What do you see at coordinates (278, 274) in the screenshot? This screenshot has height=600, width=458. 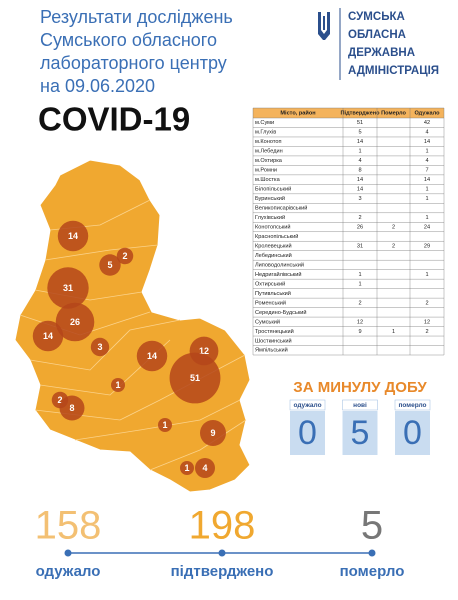 I see `table-row-name: Недригайлівський` at bounding box center [278, 274].